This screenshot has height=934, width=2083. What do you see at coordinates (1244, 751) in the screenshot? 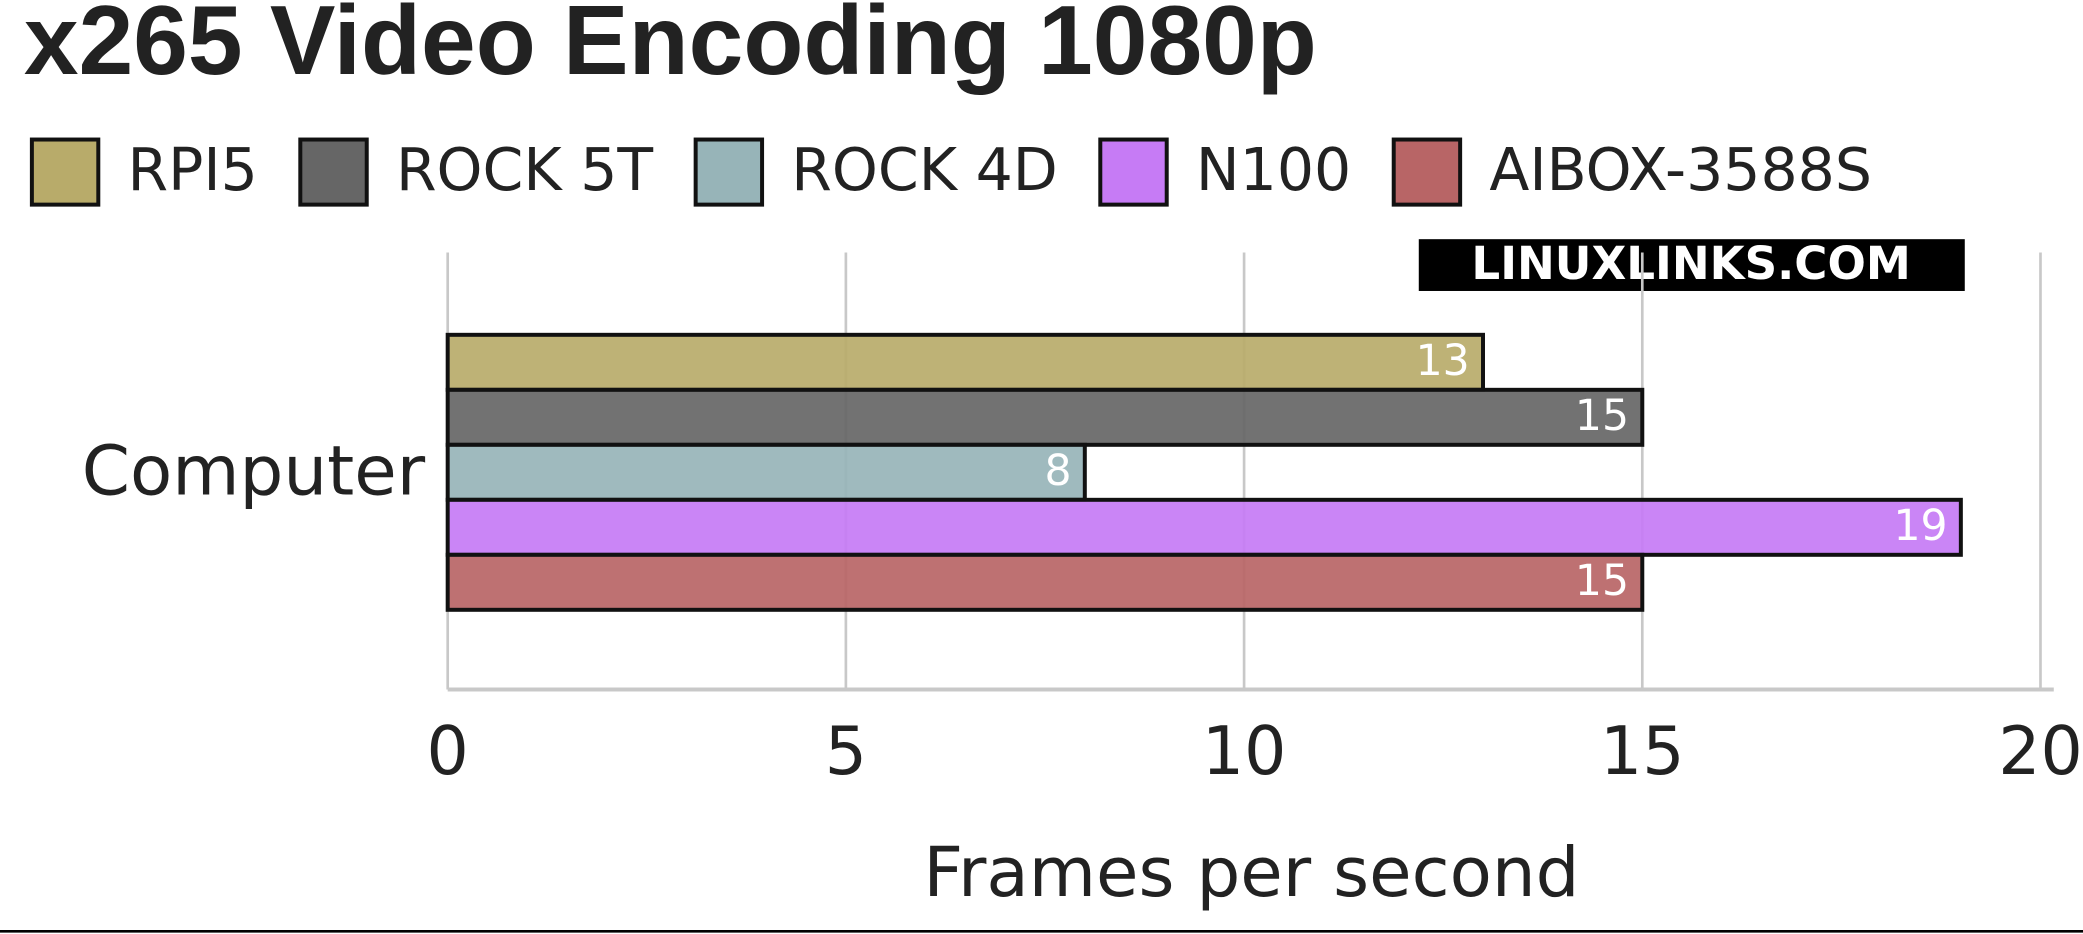
I see `x-tick-label: 10` at bounding box center [1244, 751].